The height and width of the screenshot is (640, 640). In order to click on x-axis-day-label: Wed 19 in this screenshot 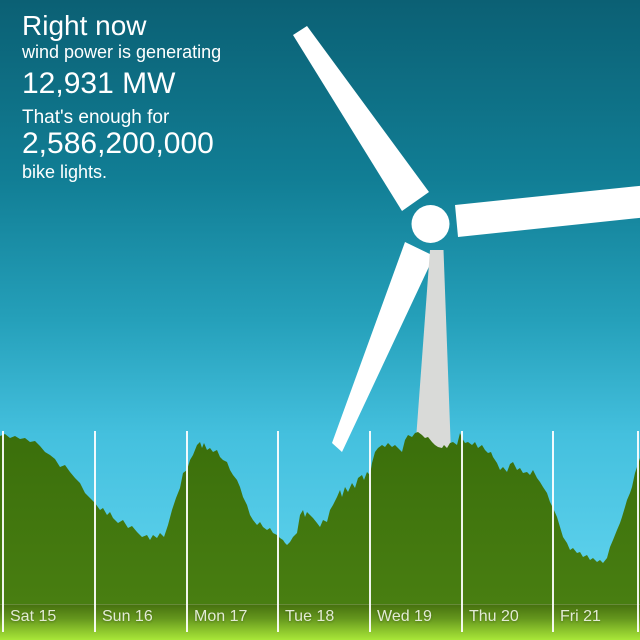, I will do `click(404, 616)`.